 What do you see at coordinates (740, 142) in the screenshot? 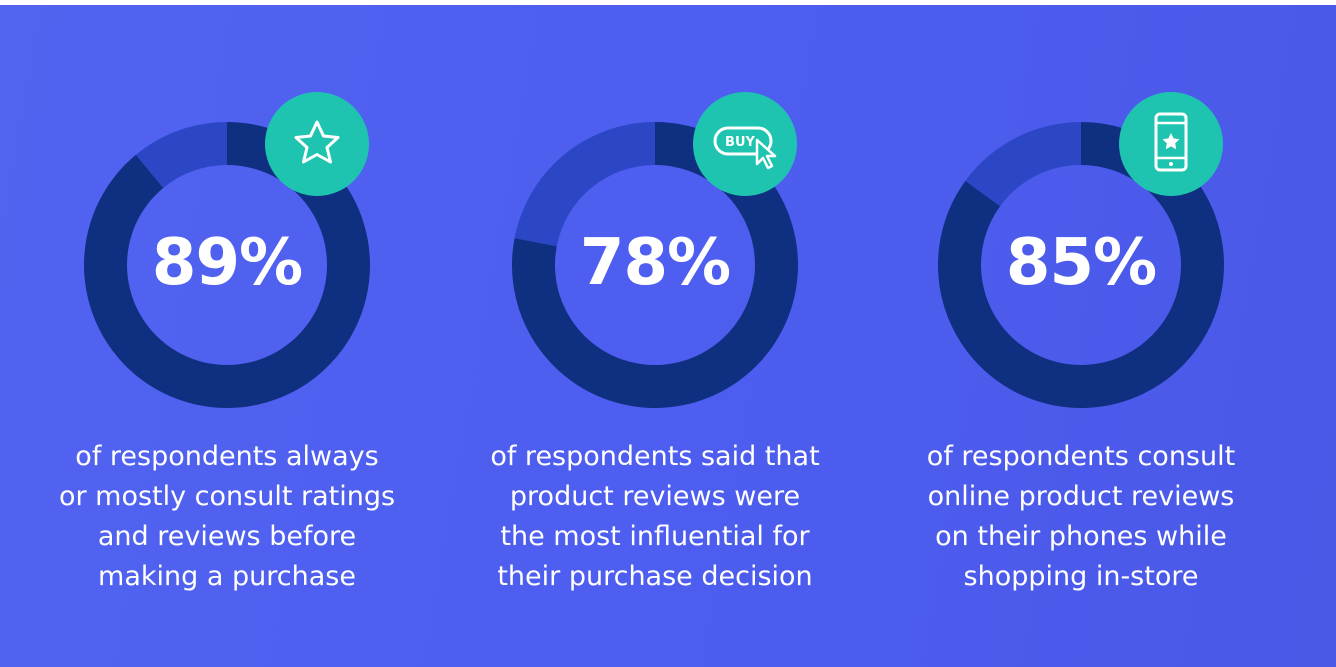
I see `buy-label: BUY` at bounding box center [740, 142].